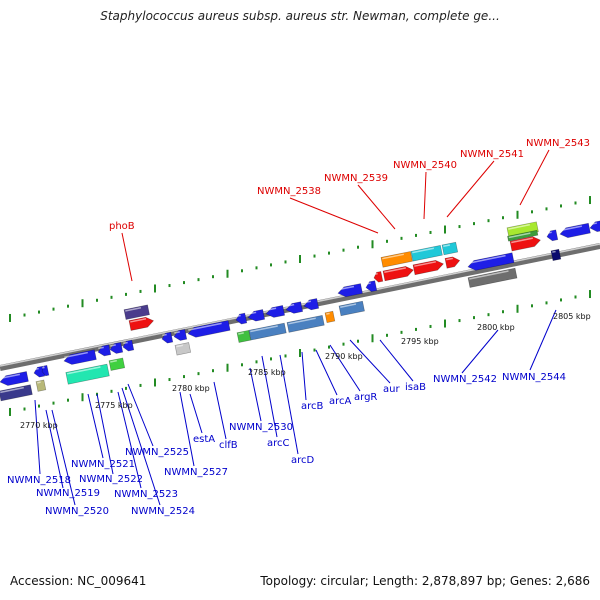 The image size is (600, 600). What do you see at coordinates (558, 143) in the screenshot?
I see `gene-label-NWMN_2543: NWMN_2543` at bounding box center [558, 143].